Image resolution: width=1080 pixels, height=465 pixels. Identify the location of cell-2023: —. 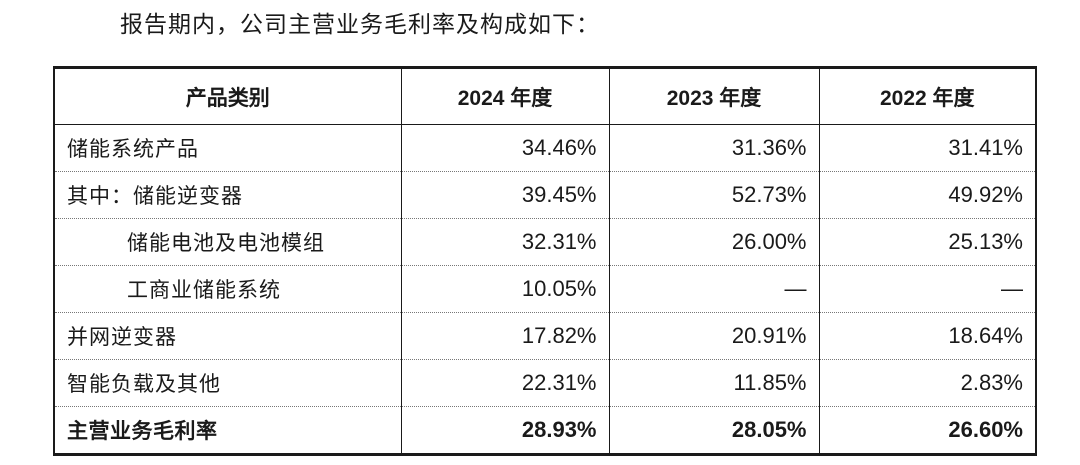
(714, 289).